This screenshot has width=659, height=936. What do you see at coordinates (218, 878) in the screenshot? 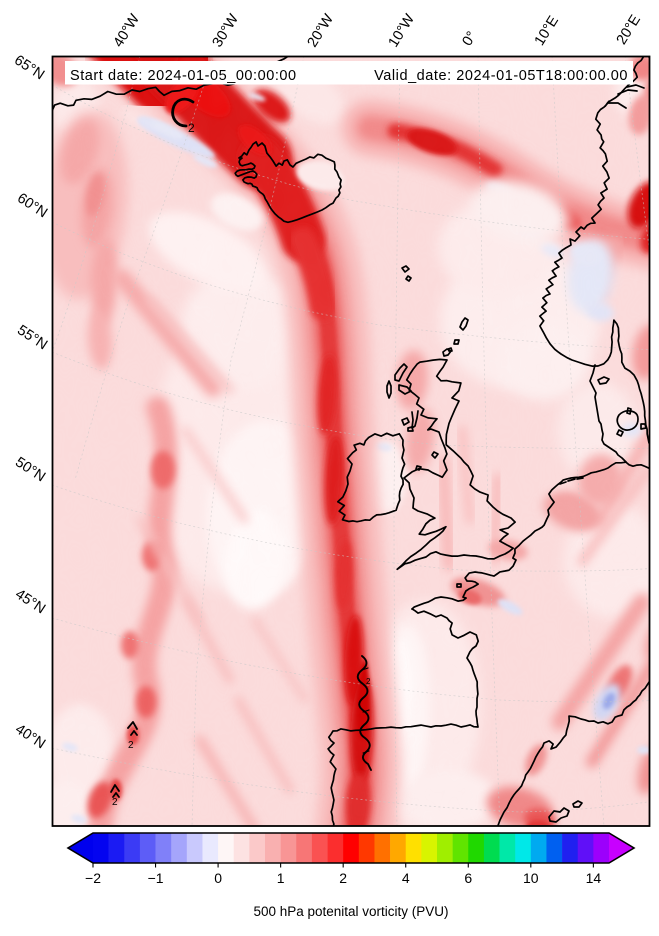
I see `svg-text: 0` at bounding box center [218, 878].